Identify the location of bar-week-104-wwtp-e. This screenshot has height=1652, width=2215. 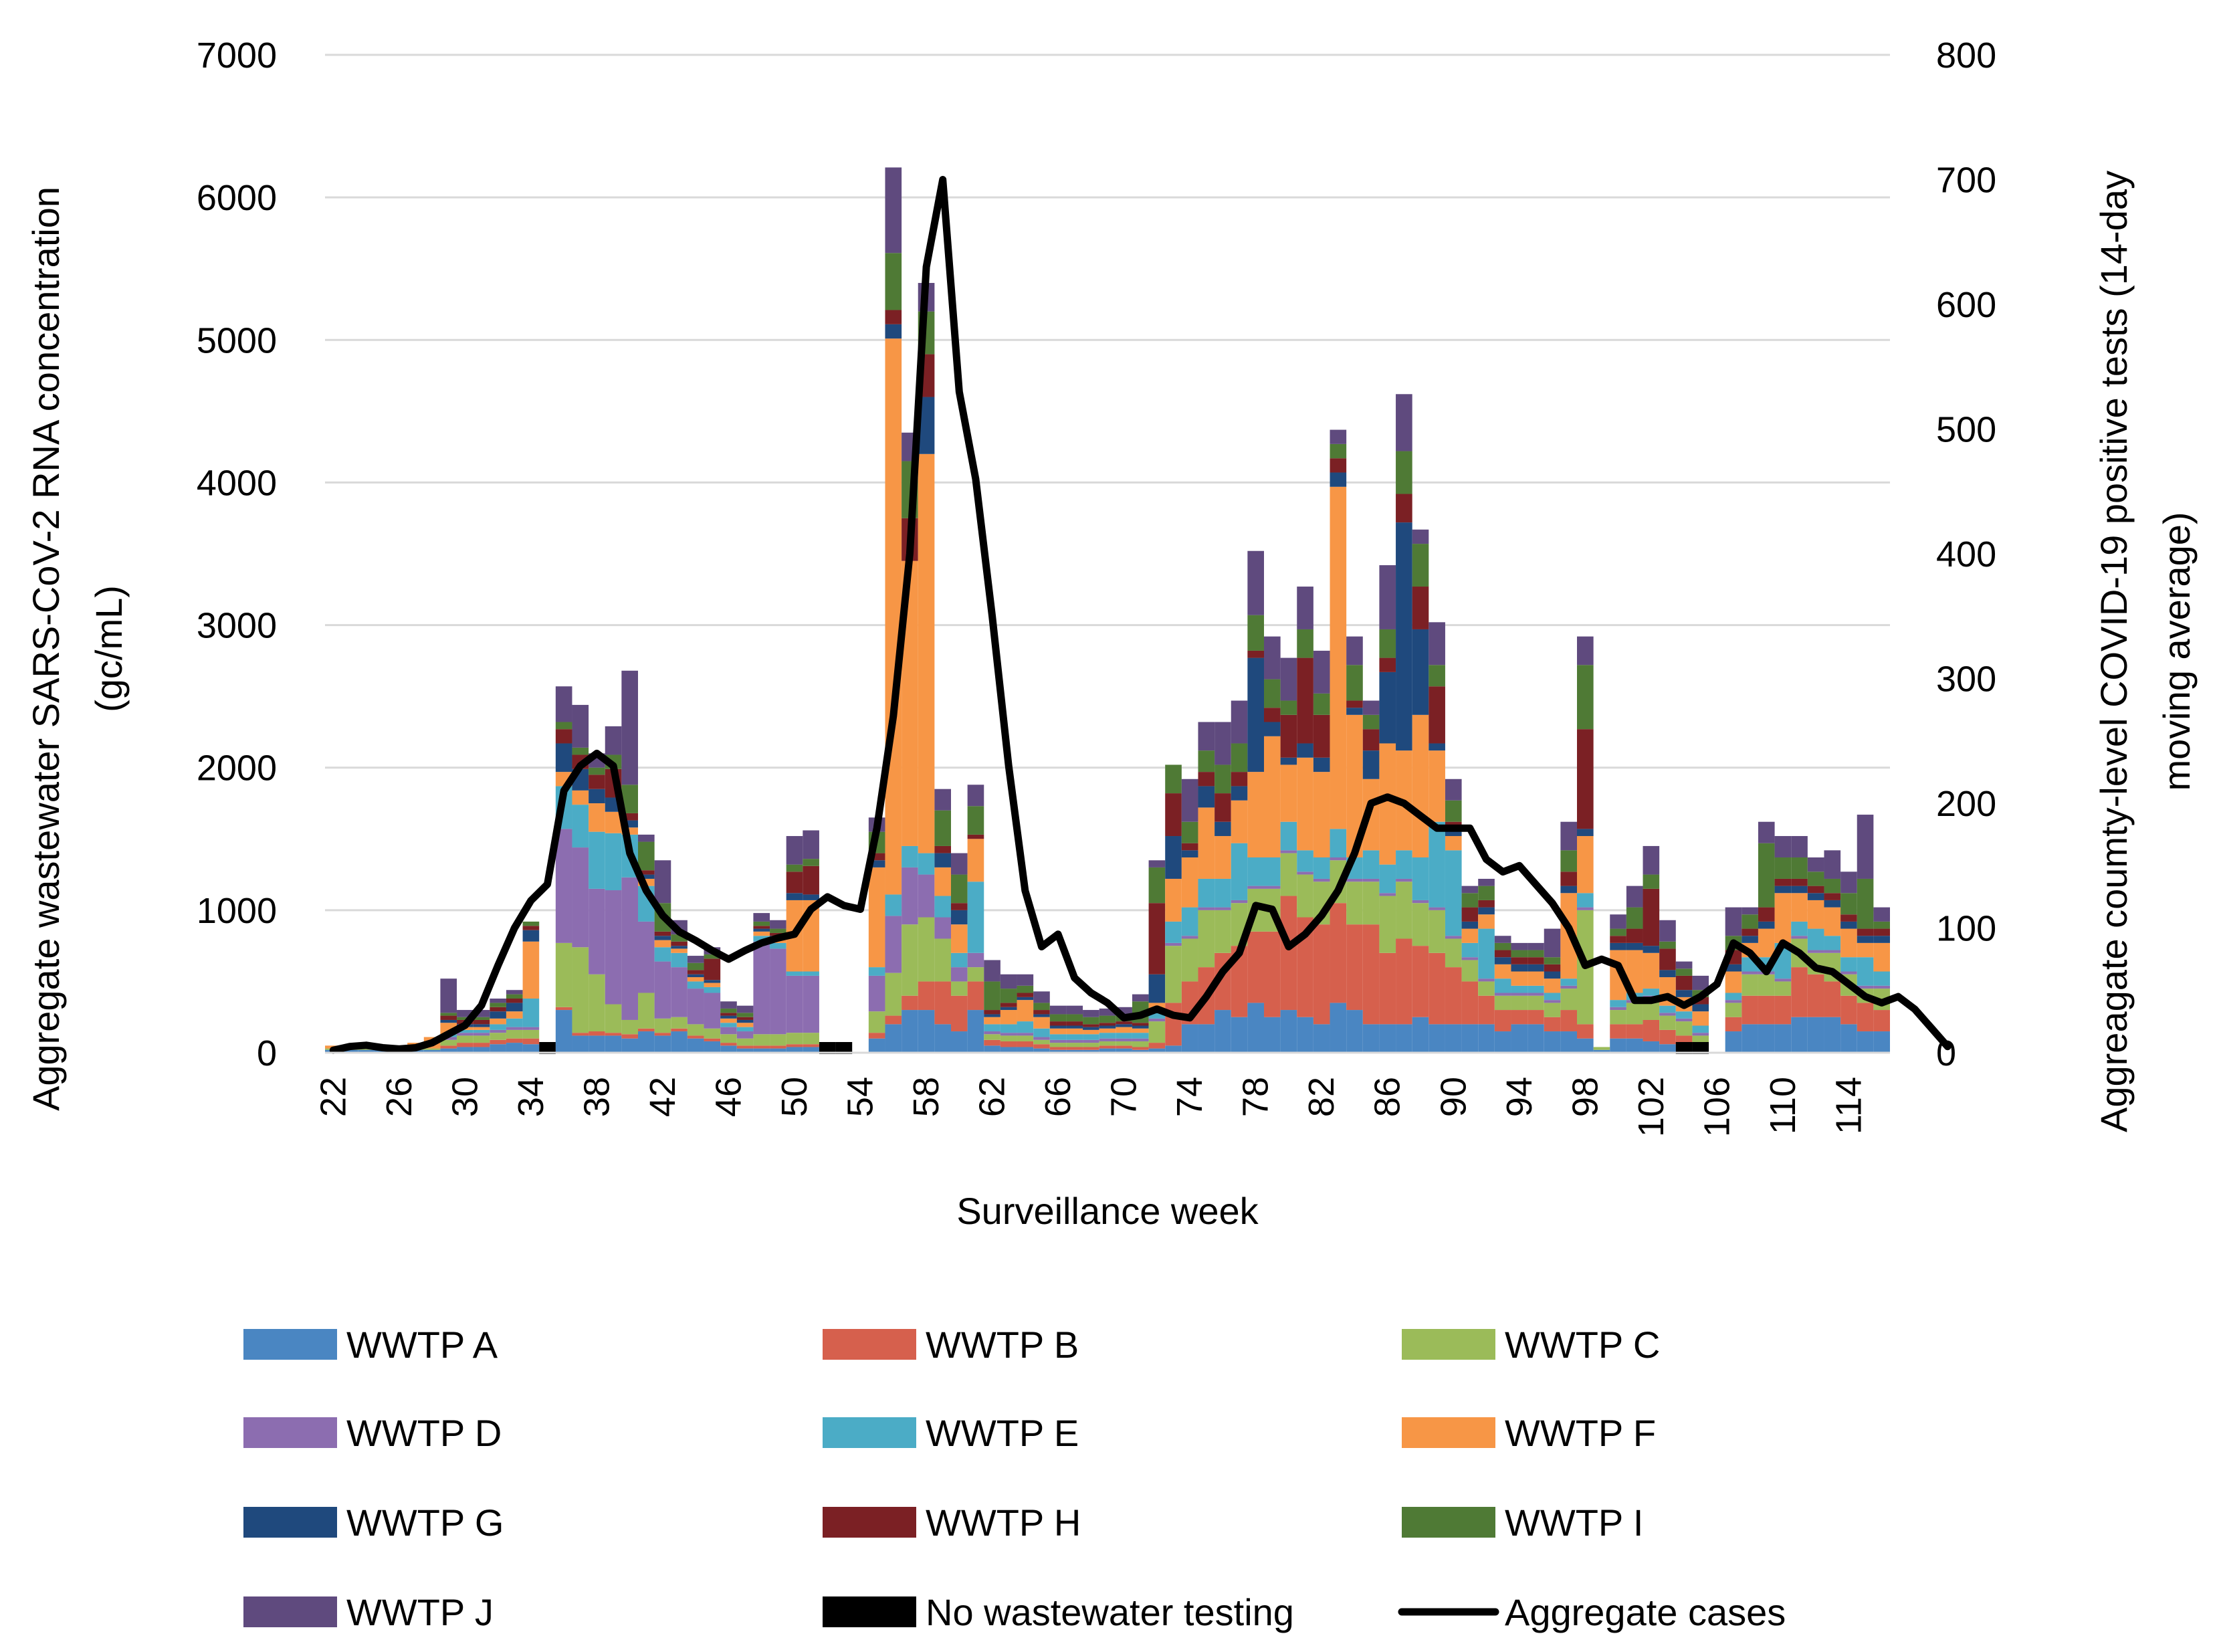
(1684, 1015).